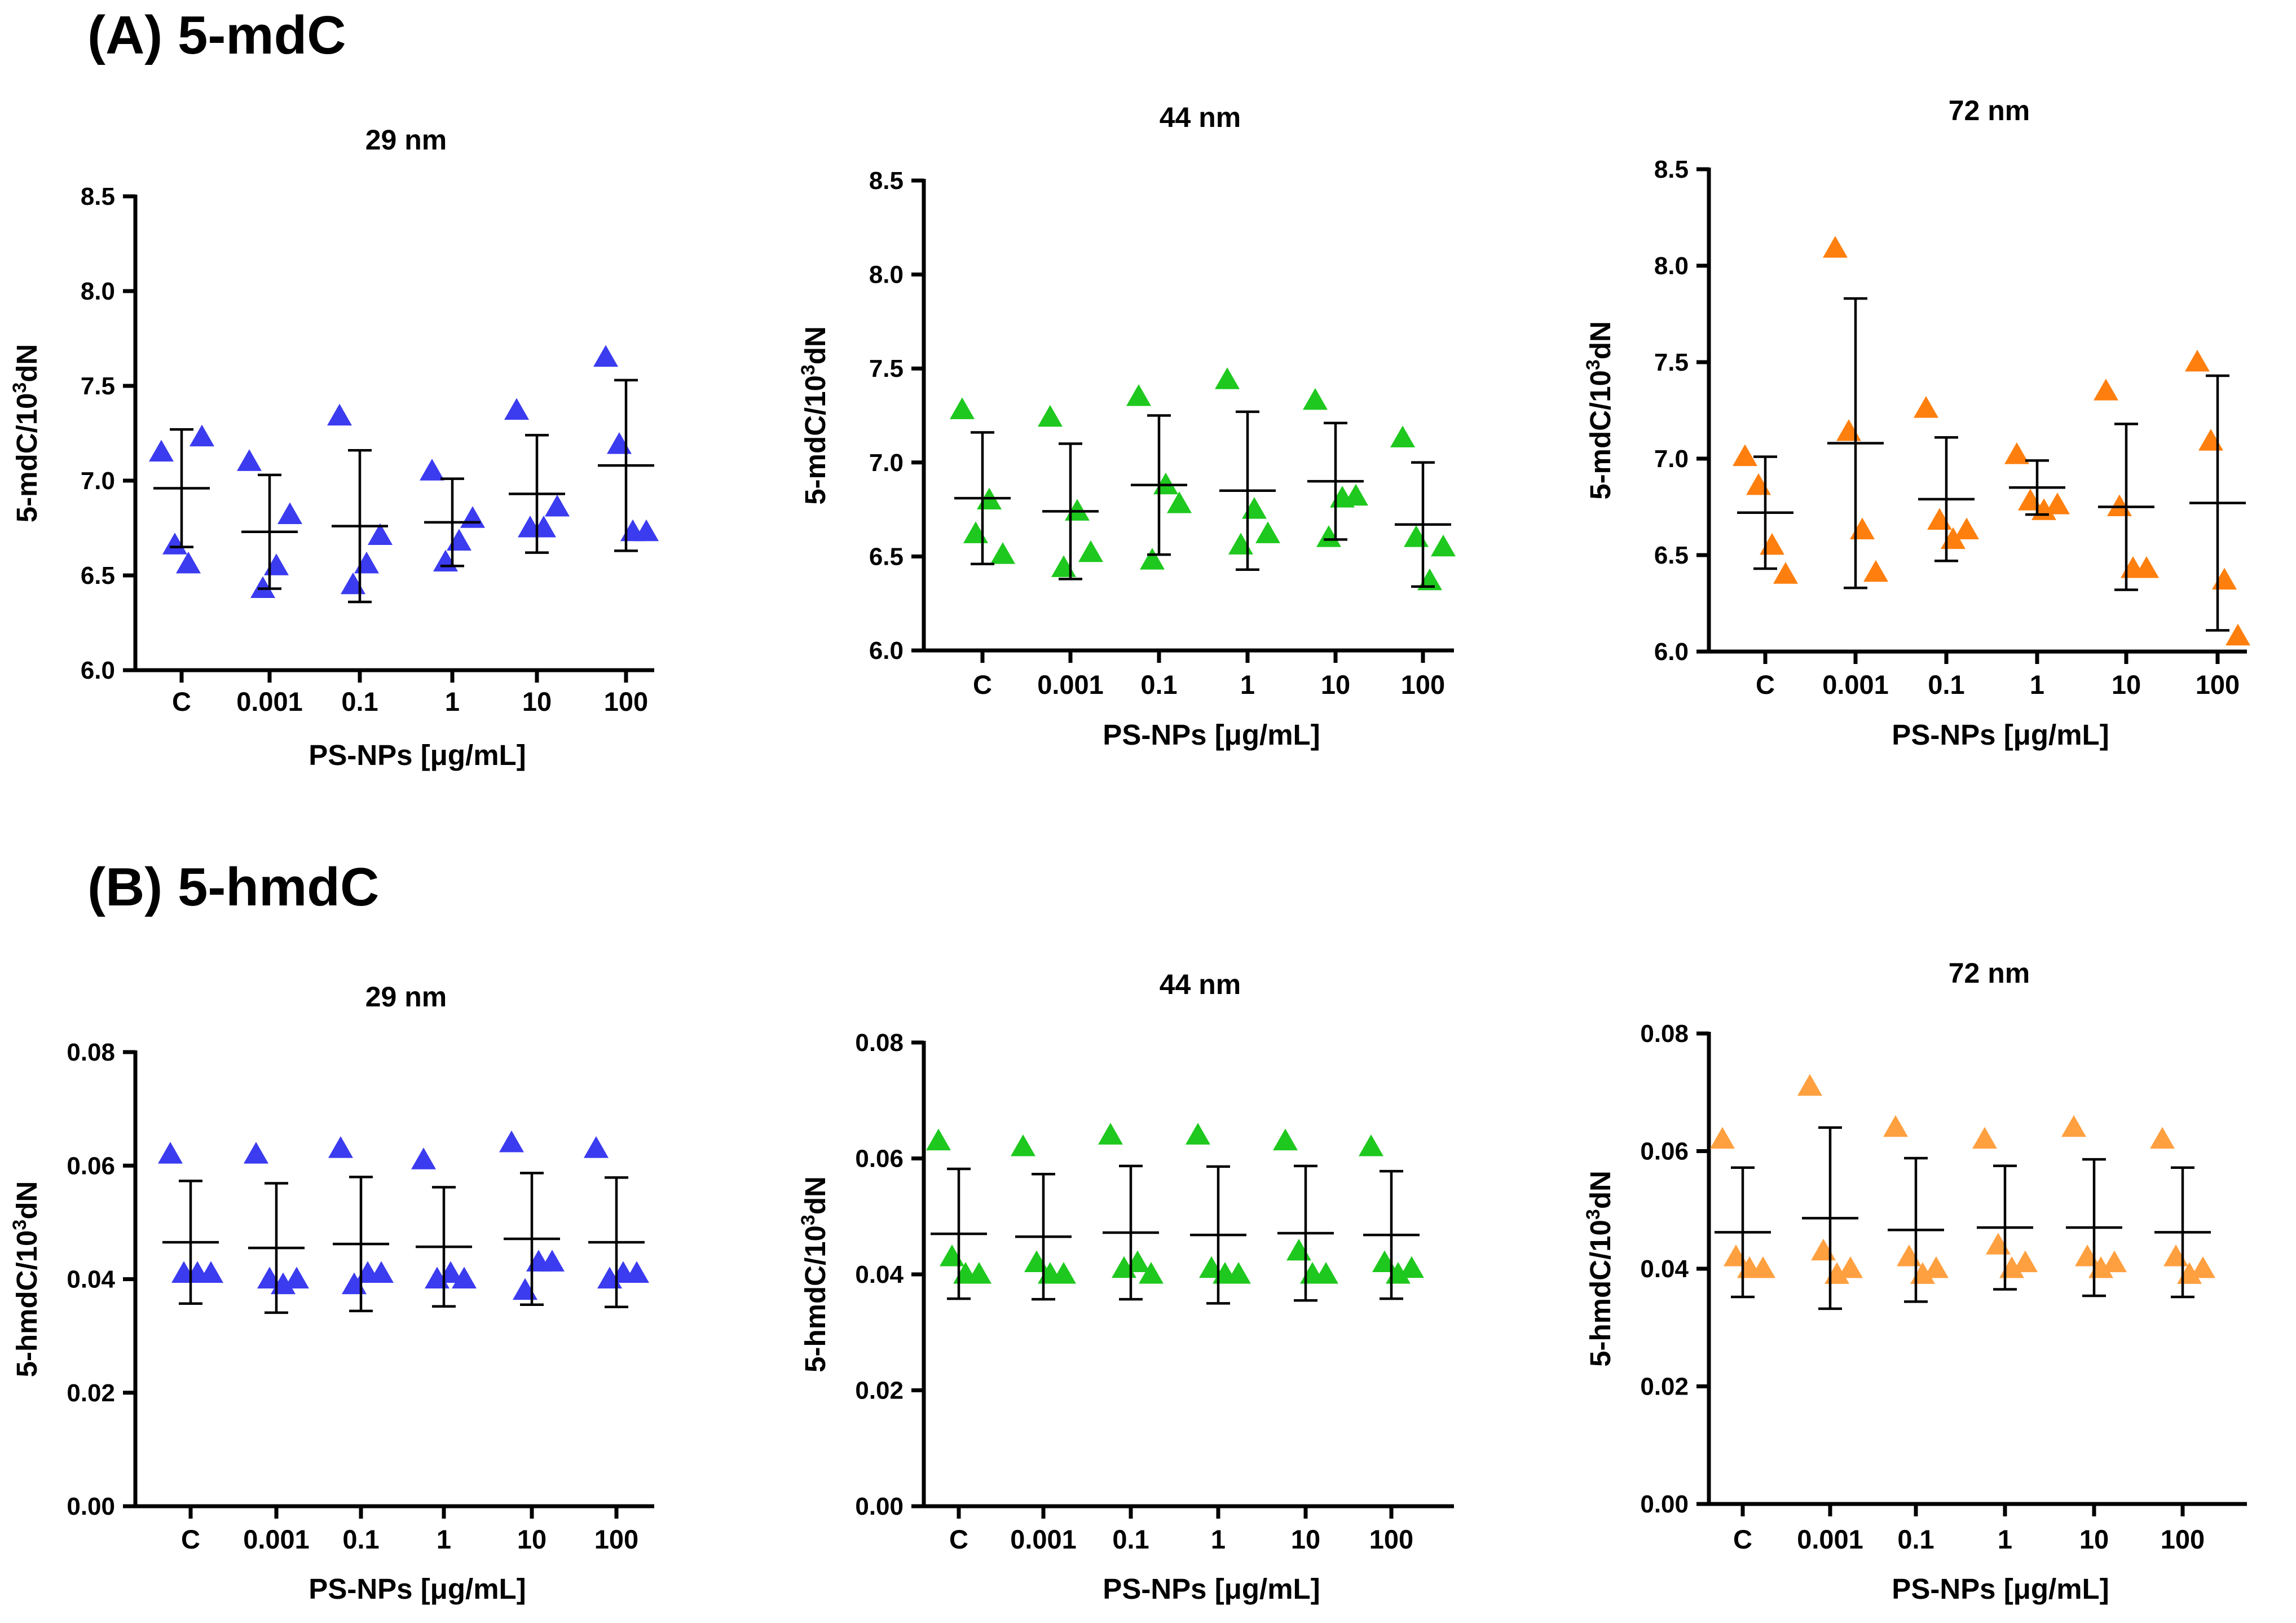  I want to click on y-tick-label: 0.08, so click(1664, 1034).